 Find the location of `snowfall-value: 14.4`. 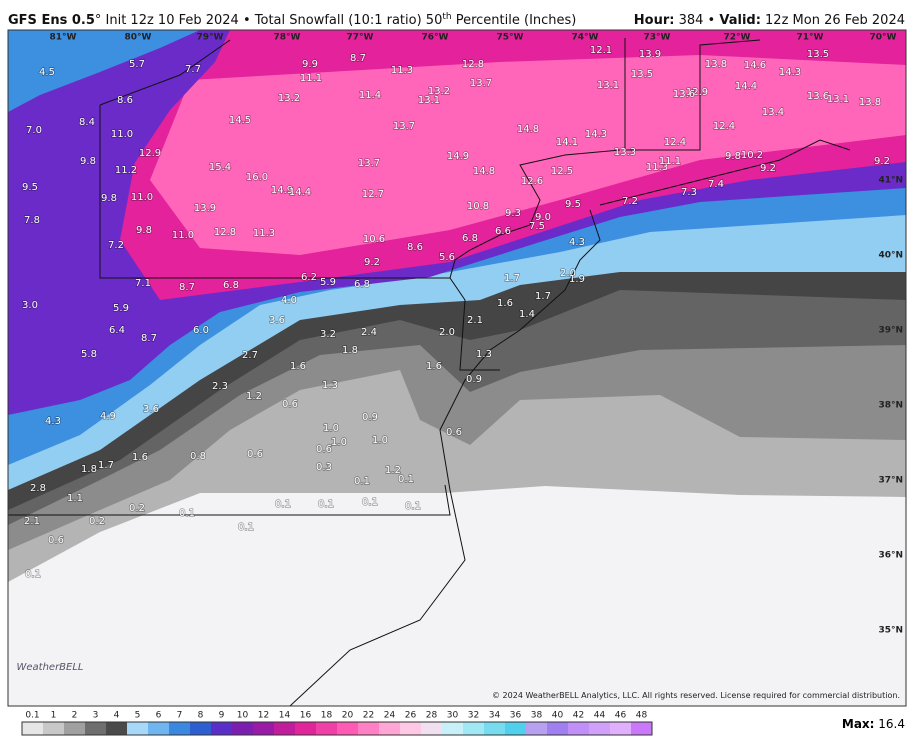

snowfall-value: 14.4 is located at coordinates (300, 192).